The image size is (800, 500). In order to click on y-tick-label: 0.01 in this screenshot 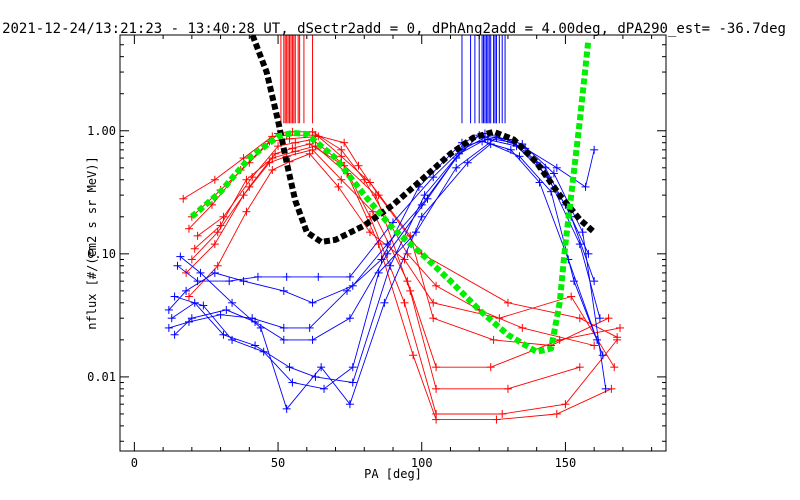, I will do `click(101, 377)`.